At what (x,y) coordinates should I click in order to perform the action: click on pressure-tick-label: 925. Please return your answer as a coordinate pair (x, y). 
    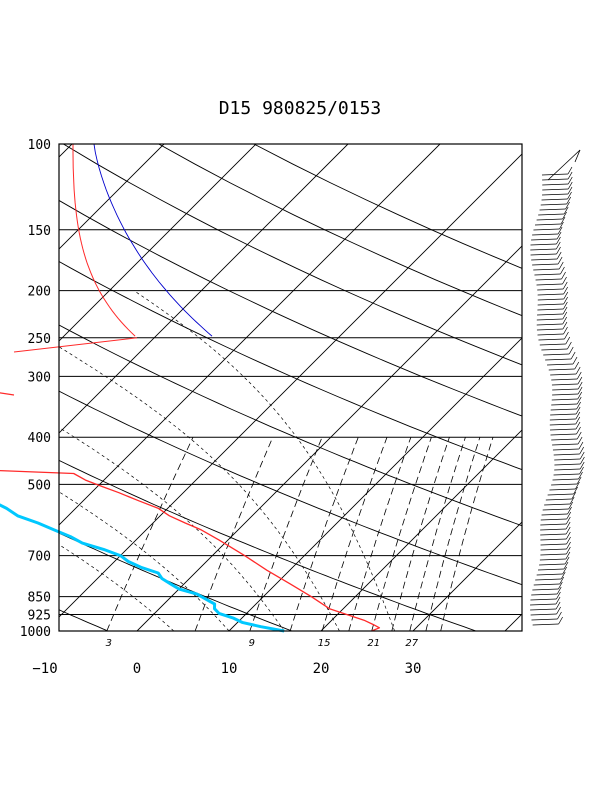
    Looking at the image, I should click on (39, 616).